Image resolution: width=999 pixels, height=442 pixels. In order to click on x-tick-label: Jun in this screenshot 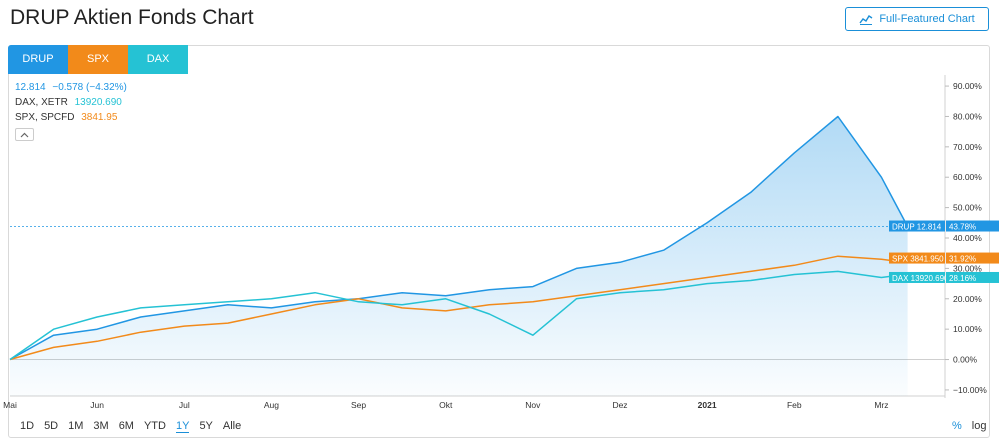, I will do `click(97, 405)`.